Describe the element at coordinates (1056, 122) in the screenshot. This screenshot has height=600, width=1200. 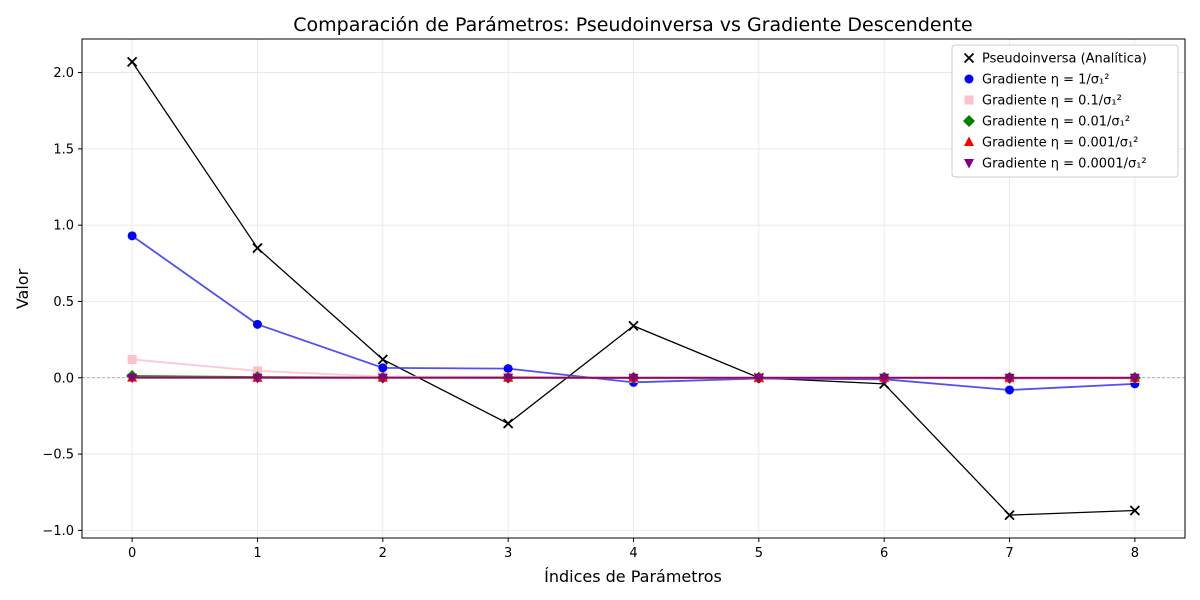
I see `legend-label: Gradiente η = 0.01/σ₁²` at that location.